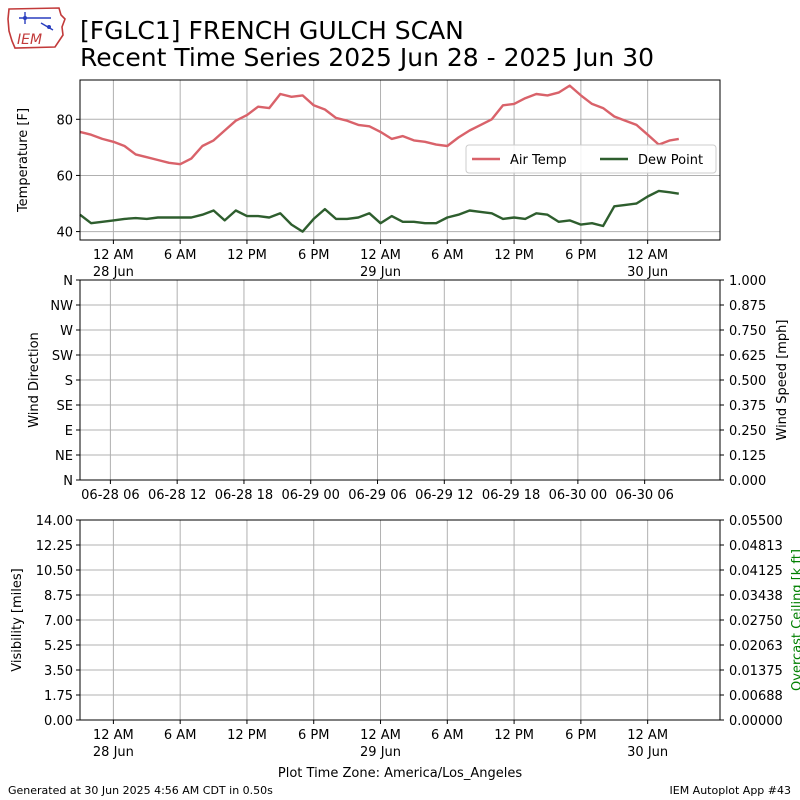 This screenshot has height=800, width=800. Describe the element at coordinates (64, 233) in the screenshot. I see `temp-y-tick-label: 40` at that location.